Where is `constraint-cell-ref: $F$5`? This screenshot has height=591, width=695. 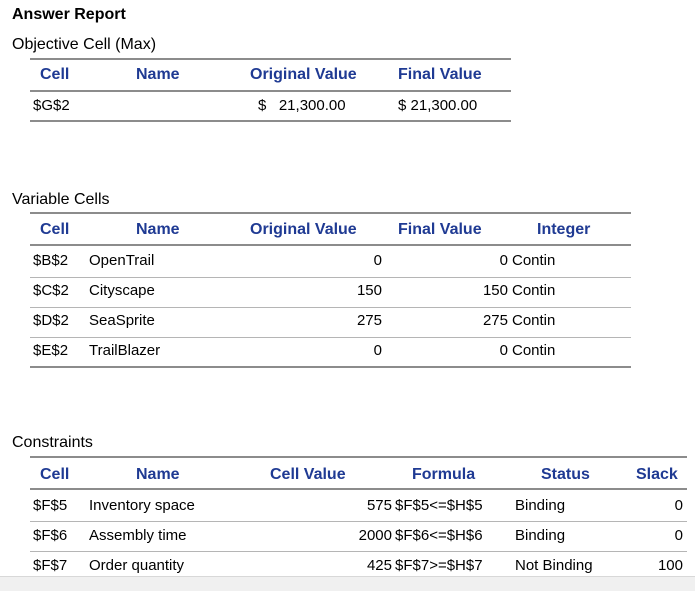 constraint-cell-ref: $F$5 is located at coordinates (50, 505).